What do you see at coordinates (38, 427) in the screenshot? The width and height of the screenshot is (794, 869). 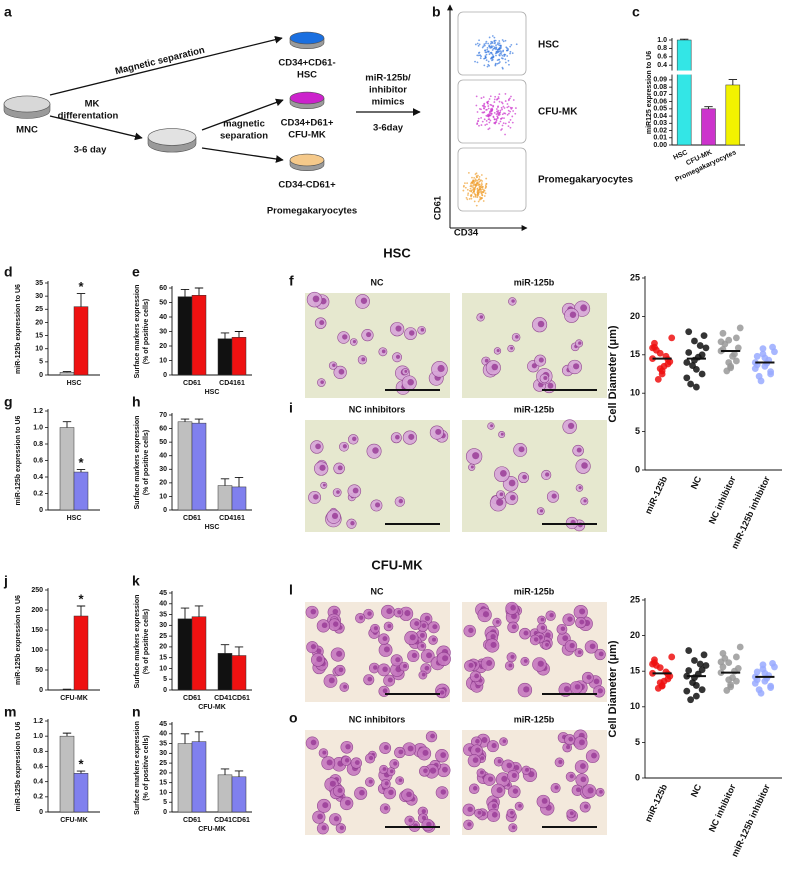 I see `y-tick-label: 1.0` at bounding box center [38, 427].